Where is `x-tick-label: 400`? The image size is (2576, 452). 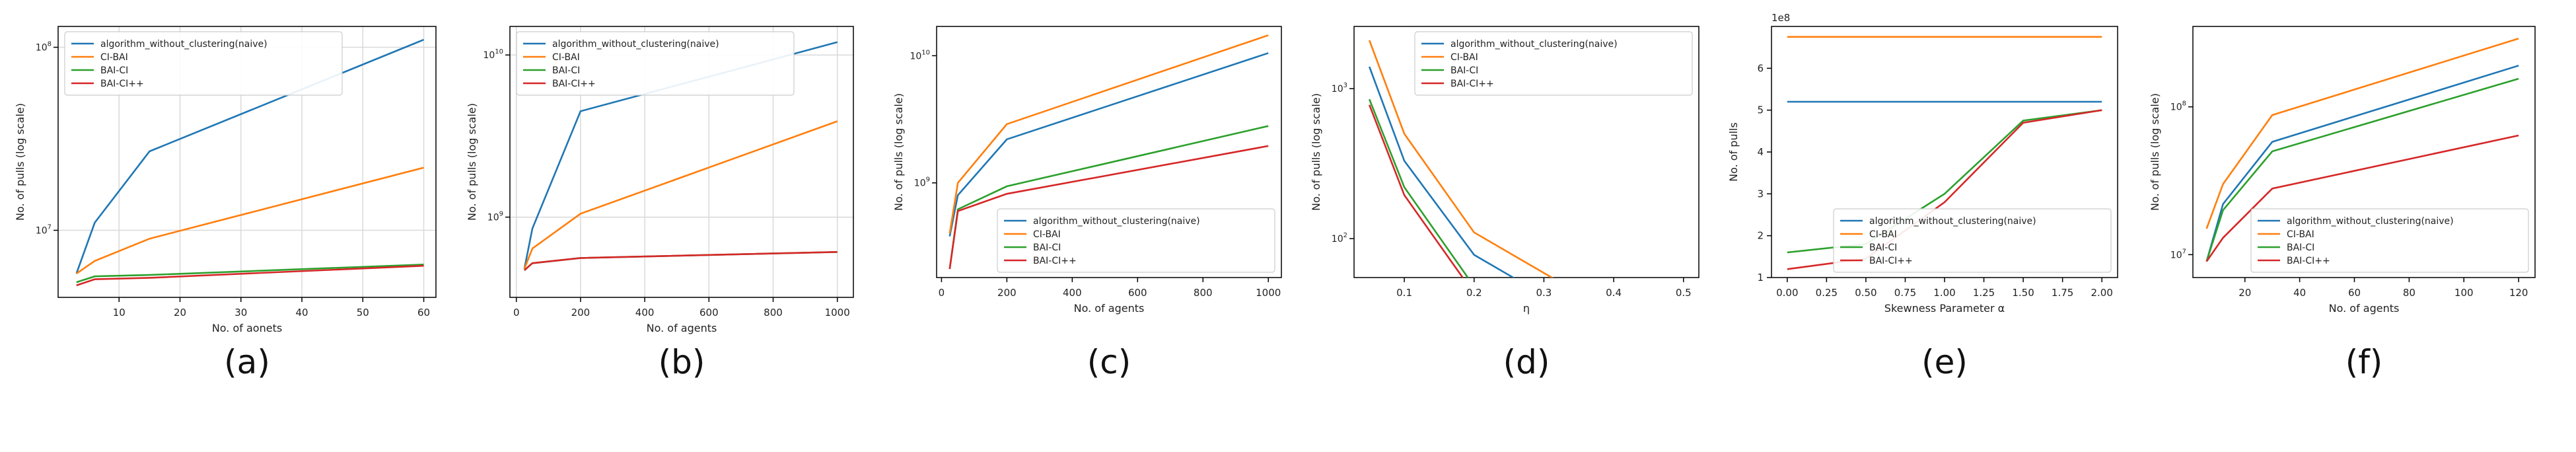 x-tick-label: 400 is located at coordinates (1072, 293).